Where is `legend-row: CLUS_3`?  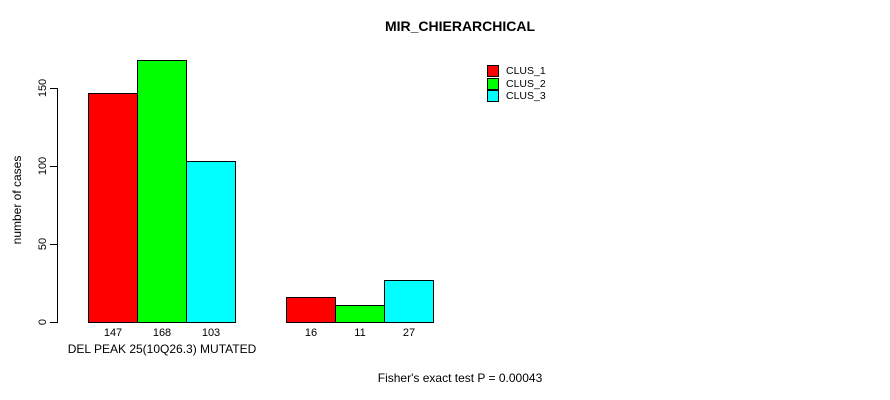
legend-row: CLUS_3 is located at coordinates (516, 96).